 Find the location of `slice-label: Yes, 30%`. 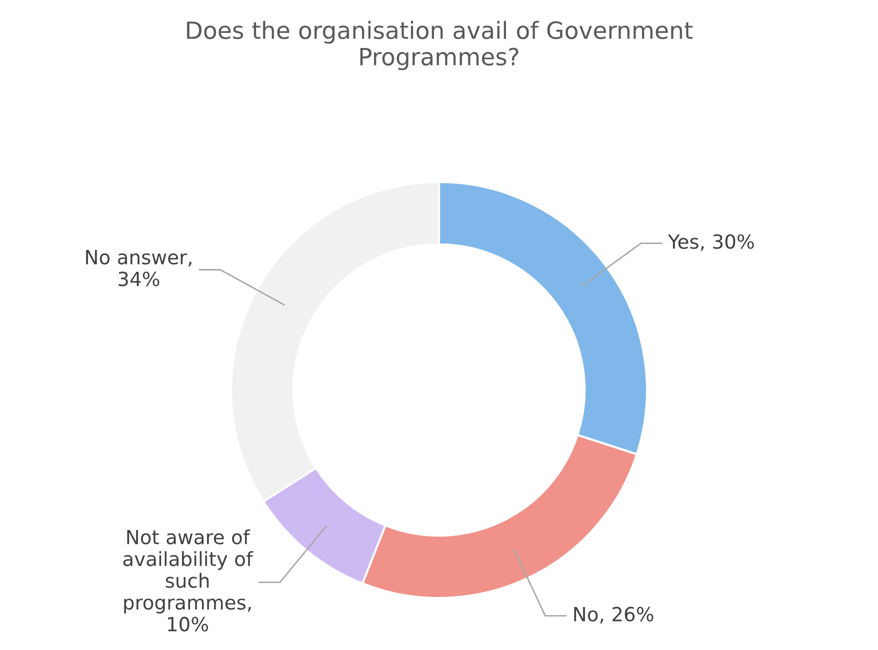

slice-label: Yes, 30% is located at coordinates (711, 242).